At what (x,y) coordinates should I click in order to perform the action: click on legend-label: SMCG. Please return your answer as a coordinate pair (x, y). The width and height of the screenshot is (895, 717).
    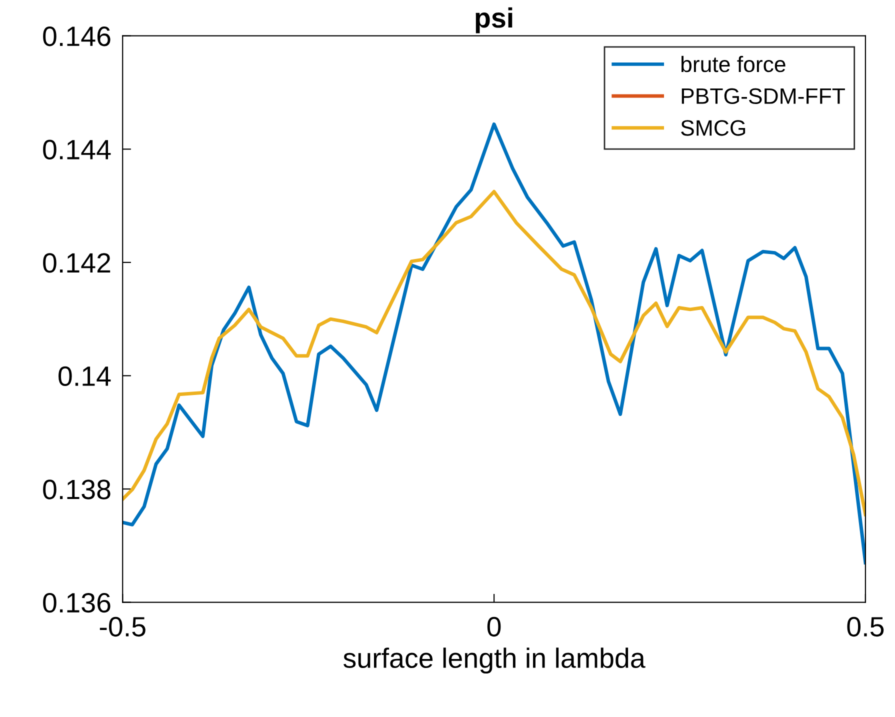
    Looking at the image, I should click on (713, 128).